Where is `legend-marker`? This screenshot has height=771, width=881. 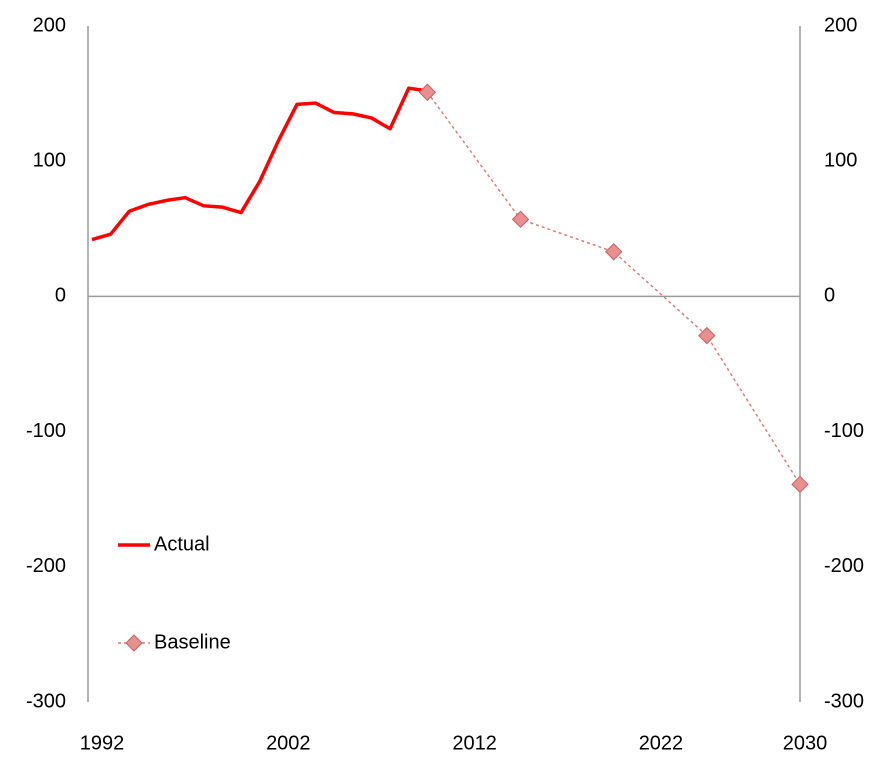
legend-marker is located at coordinates (134, 643).